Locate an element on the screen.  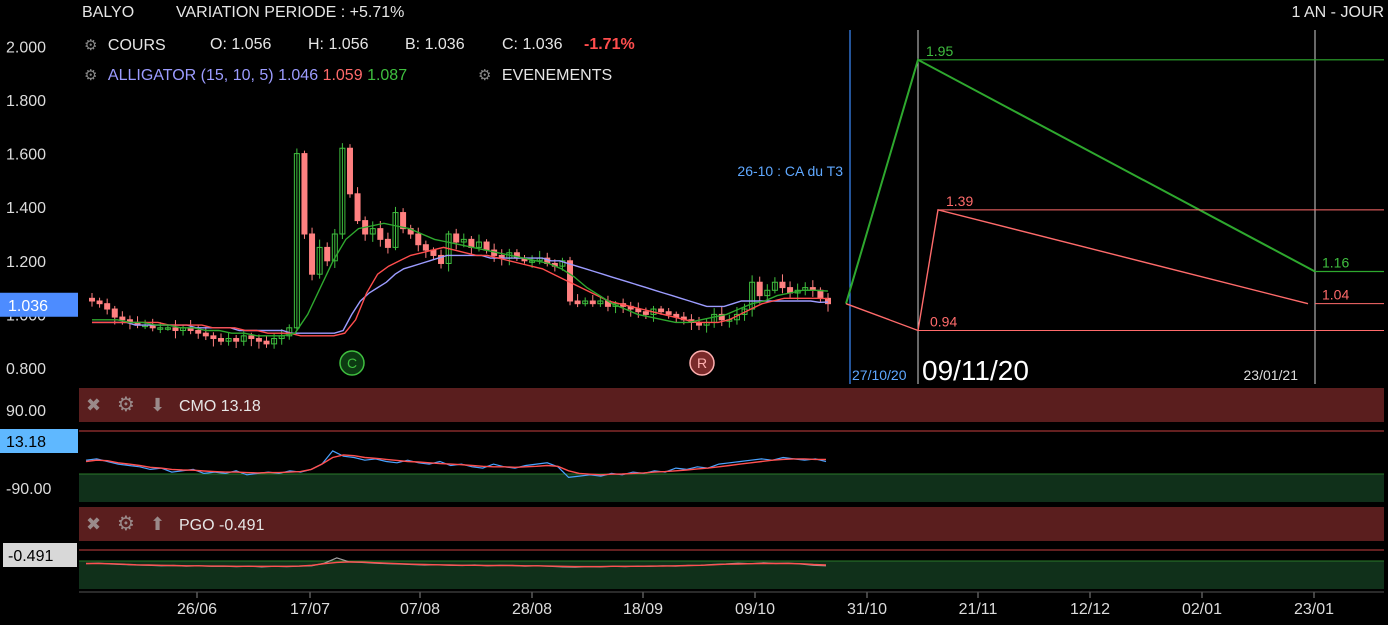
horizon-date-label: 23/01/21 is located at coordinates (1271, 375).